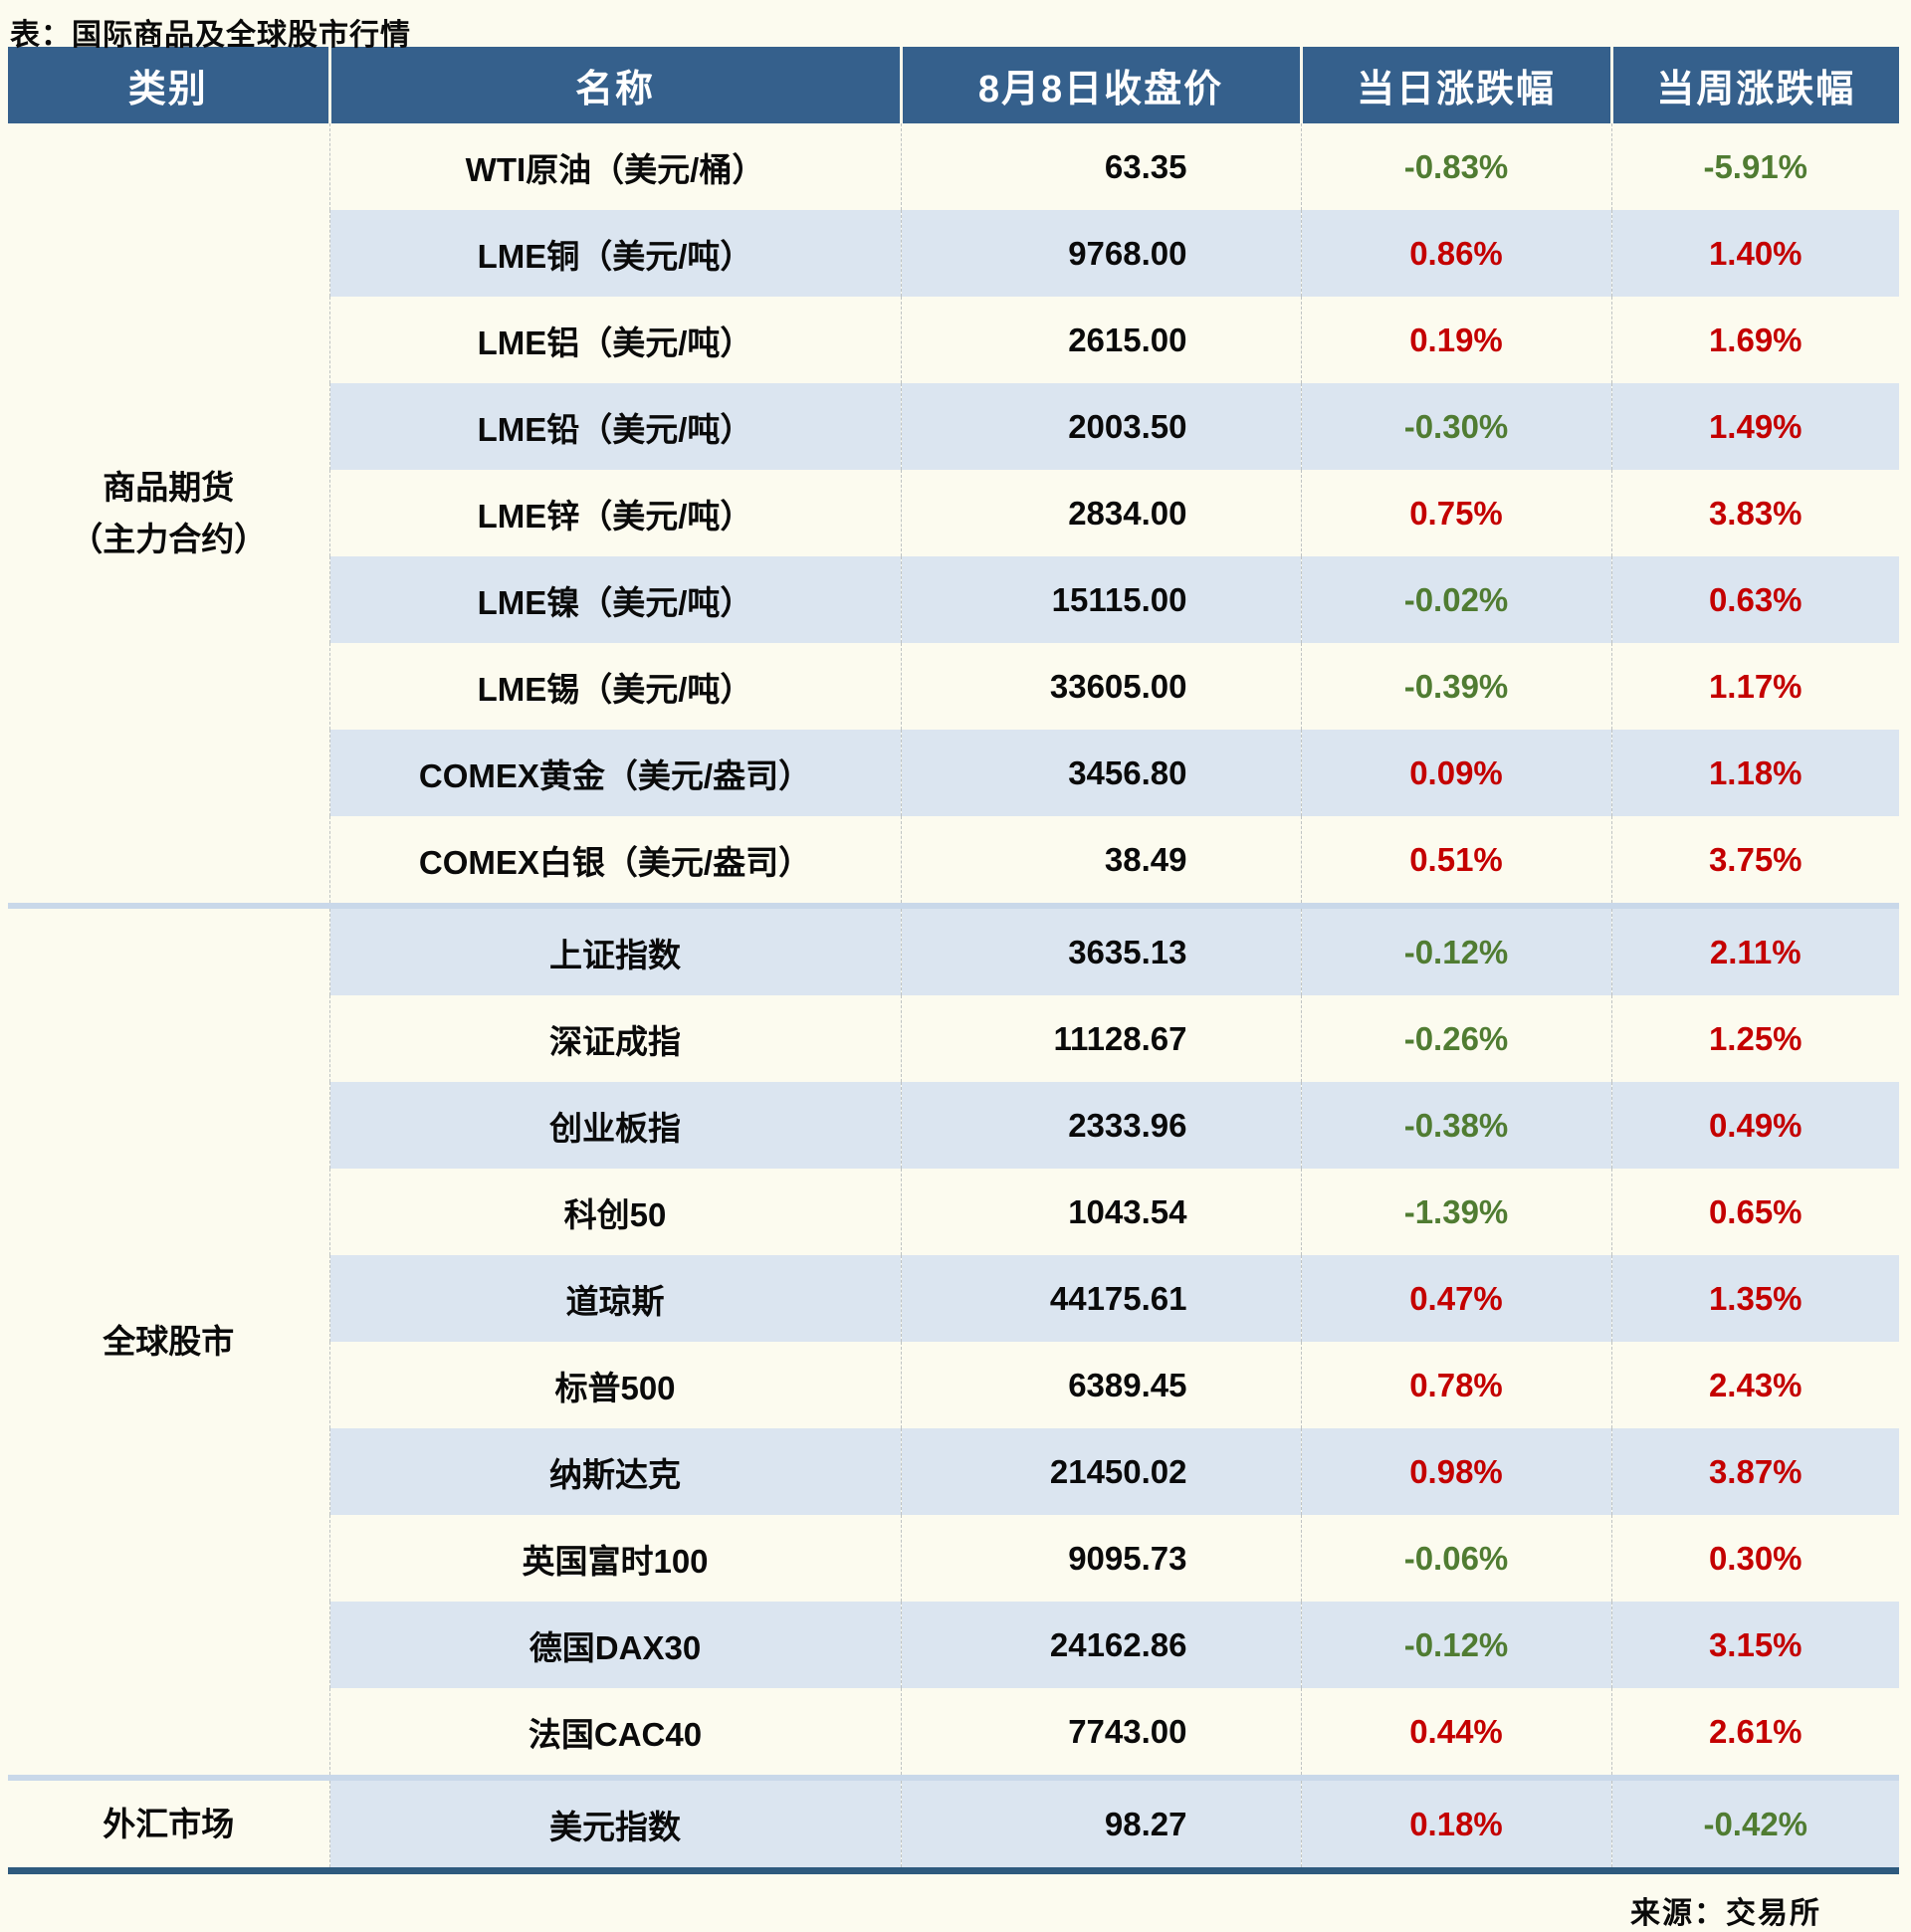  Describe the element at coordinates (1456, 166) in the screenshot. I see `daily-change-cell: -0.83%` at that location.